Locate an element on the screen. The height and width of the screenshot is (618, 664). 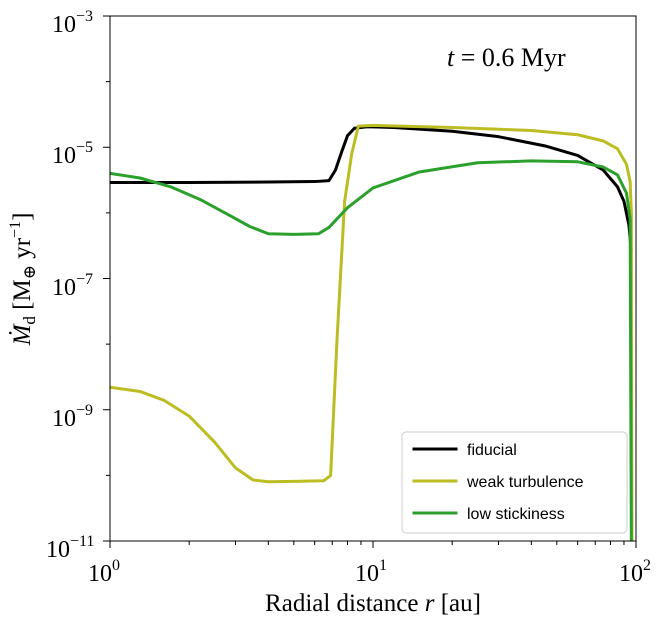
y-tick-label-1e-5: 10⁻⁵ is located at coordinates (72, 154).